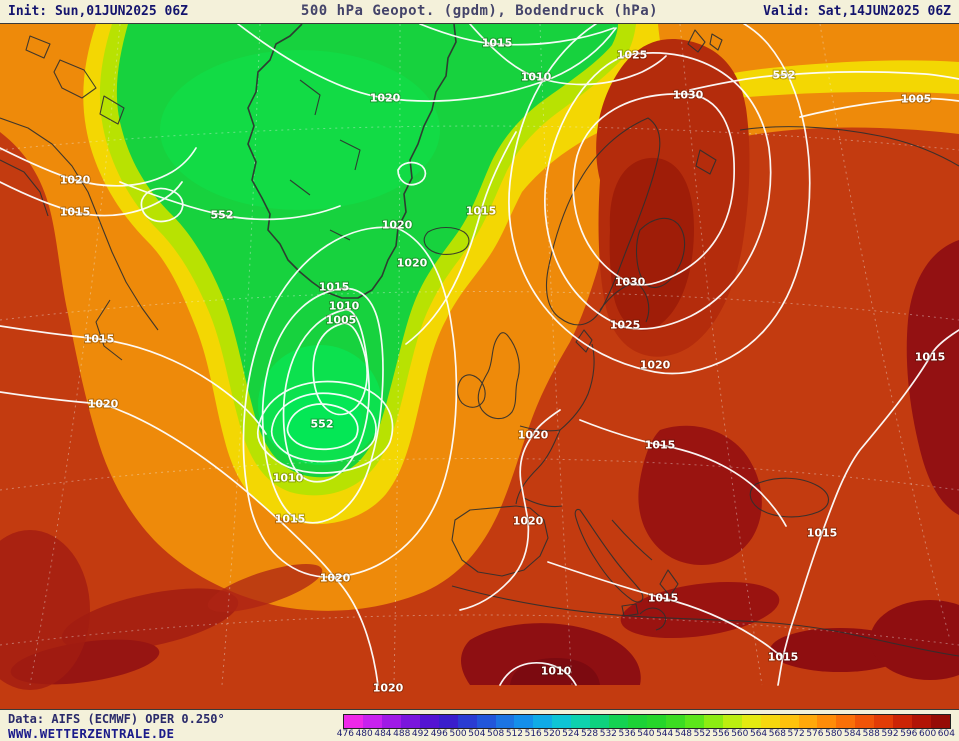 The width and height of the screenshot is (959, 741). I want to click on legend-tick: 496, so click(439, 734).